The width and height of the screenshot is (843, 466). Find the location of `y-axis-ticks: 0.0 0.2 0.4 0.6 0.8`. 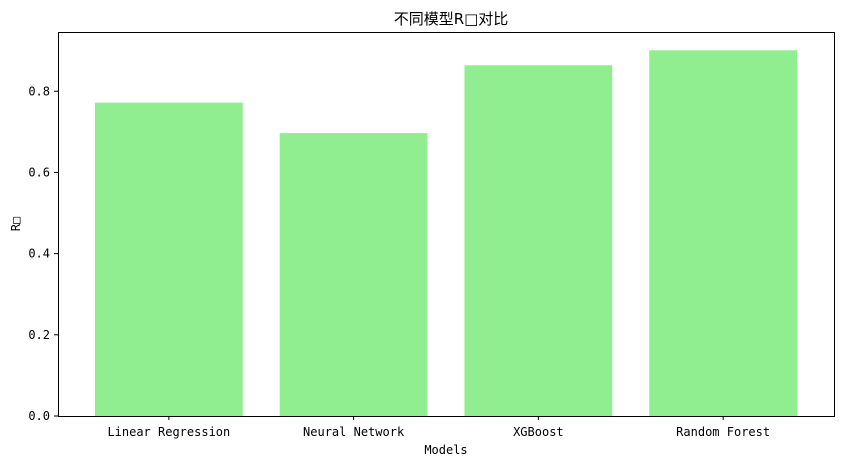

y-axis-ticks: 0.0 0.2 0.4 0.6 0.8 is located at coordinates (43, 253).